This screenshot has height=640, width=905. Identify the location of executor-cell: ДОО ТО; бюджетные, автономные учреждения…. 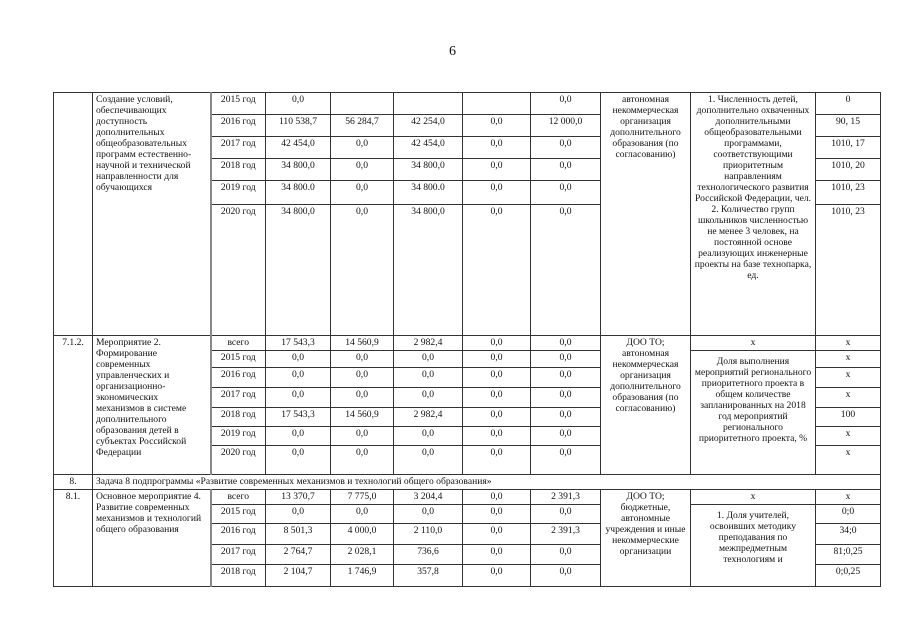
(645, 538).